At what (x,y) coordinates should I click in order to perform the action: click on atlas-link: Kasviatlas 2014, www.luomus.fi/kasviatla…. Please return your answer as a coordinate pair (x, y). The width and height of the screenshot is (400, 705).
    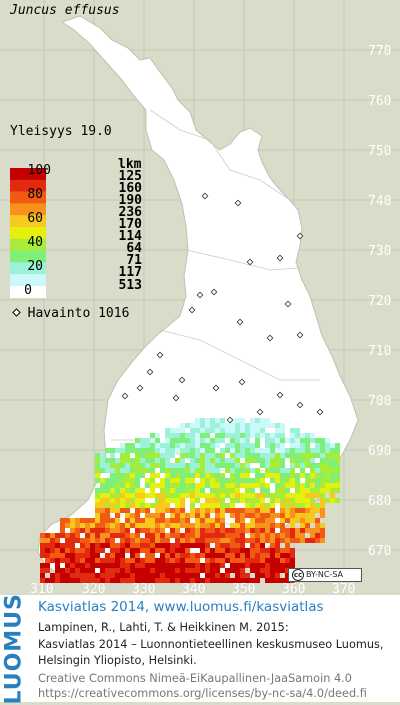
    Looking at the image, I should click on (181, 607).